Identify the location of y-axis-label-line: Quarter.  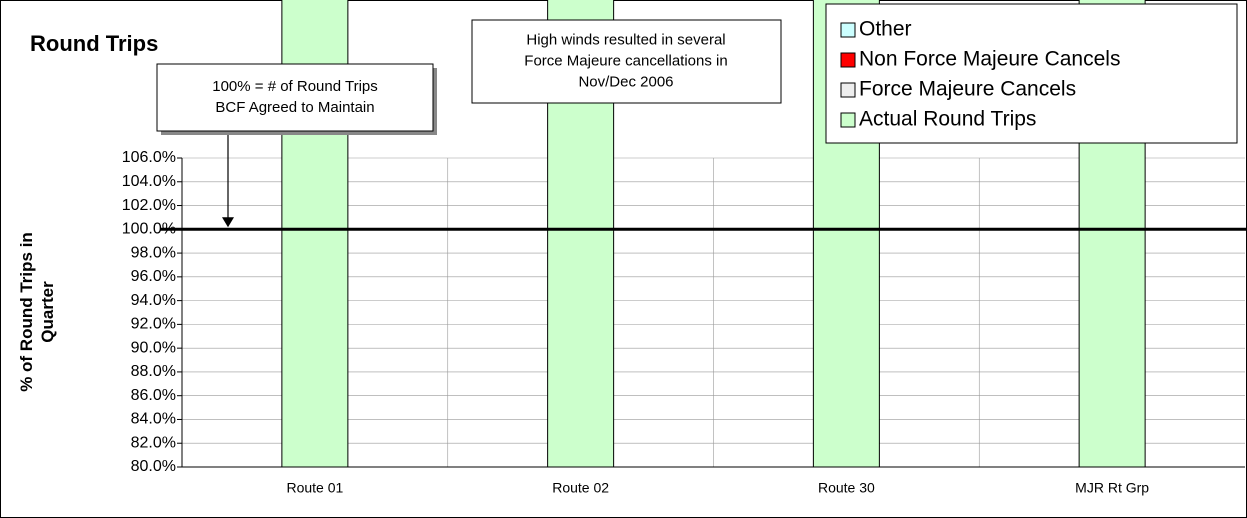
(47, 312).